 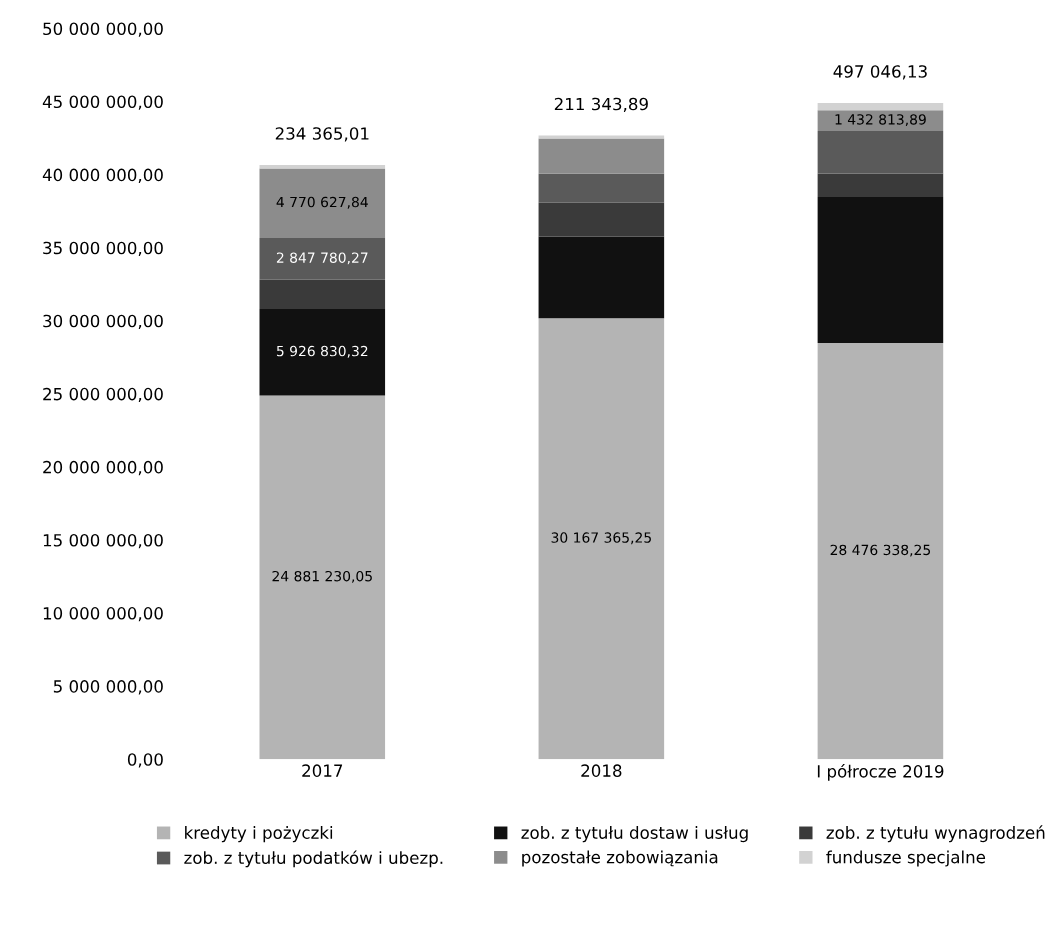 What do you see at coordinates (322, 770) in the screenshot?
I see `x-tick-label: 2017` at bounding box center [322, 770].